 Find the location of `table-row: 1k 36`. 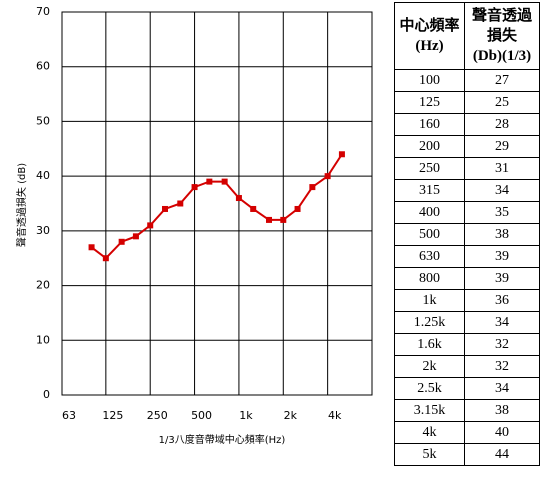

table-row: 1k 36 is located at coordinates (467, 300).